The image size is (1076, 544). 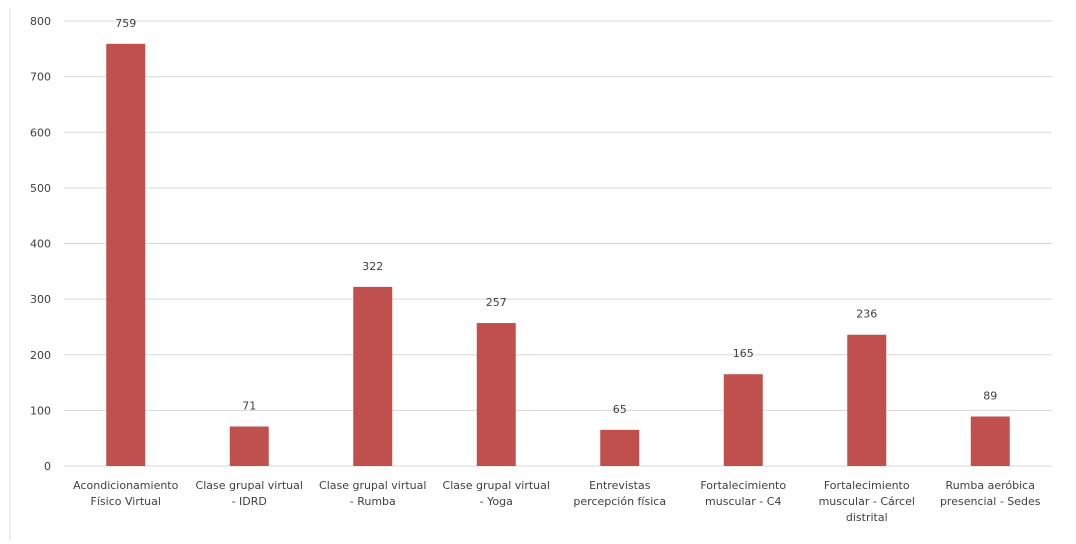 I want to click on data-label: 165, so click(x=743, y=353).